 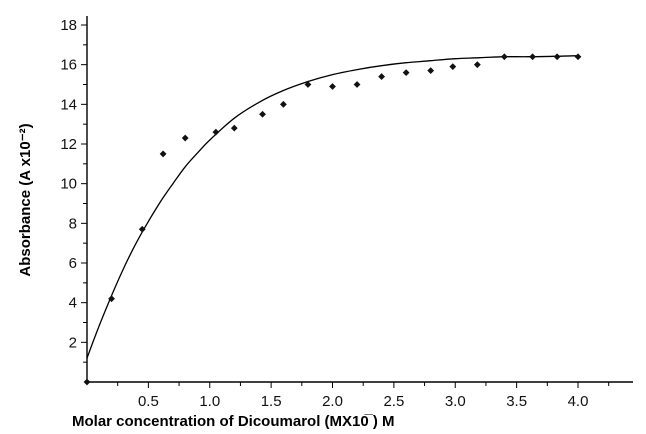 I want to click on x-tick-label: 2.5, so click(x=393, y=401).